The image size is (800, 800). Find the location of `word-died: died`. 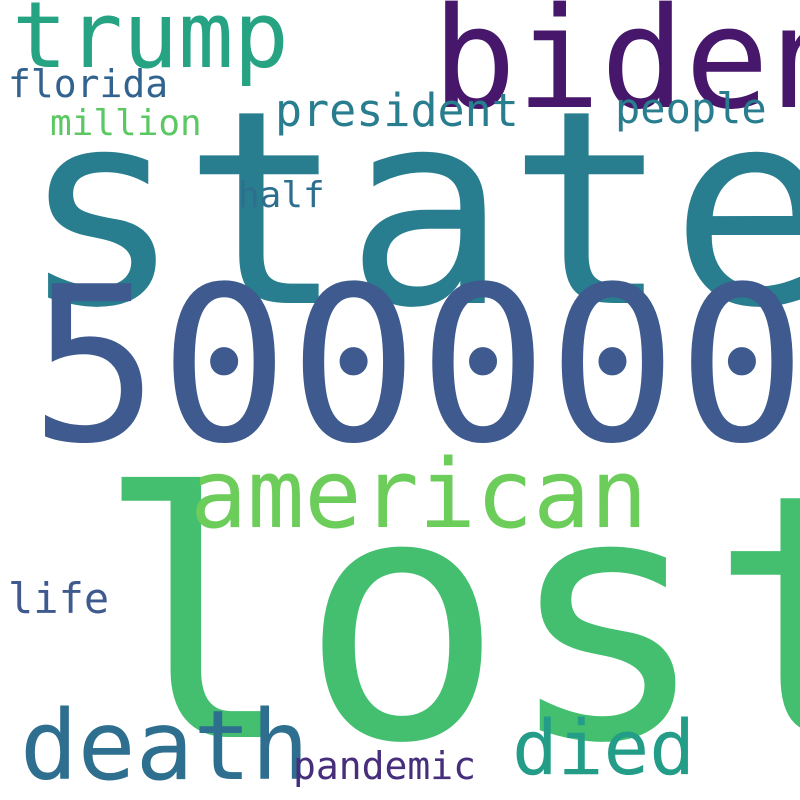

word-died: died is located at coordinates (604, 747).